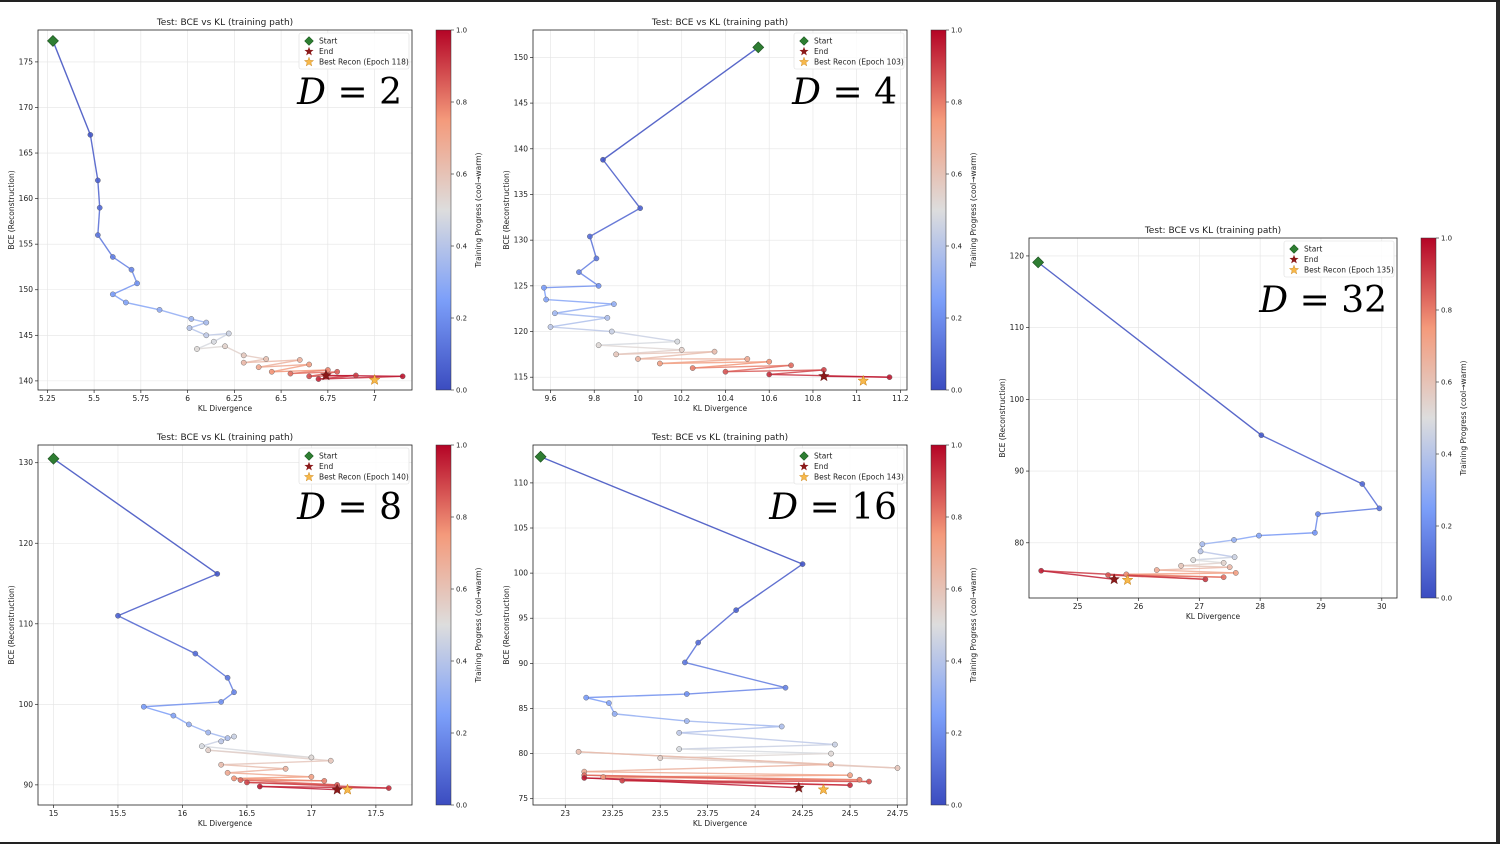  I want to click on colorbar-label: Training Progress (cool→warm), so click(1463, 418).